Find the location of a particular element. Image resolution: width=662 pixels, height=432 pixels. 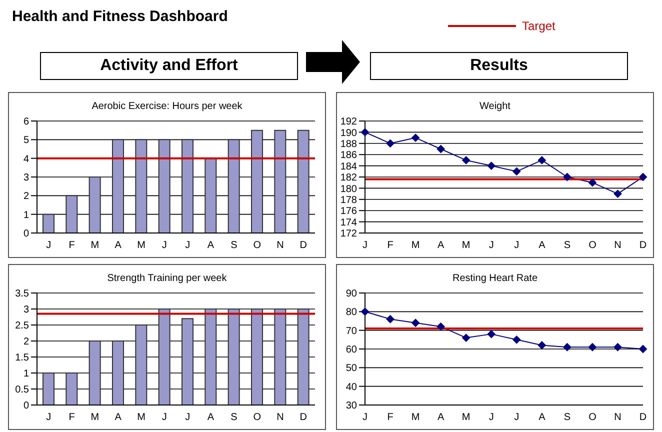

text: Results is located at coordinates (499, 66).